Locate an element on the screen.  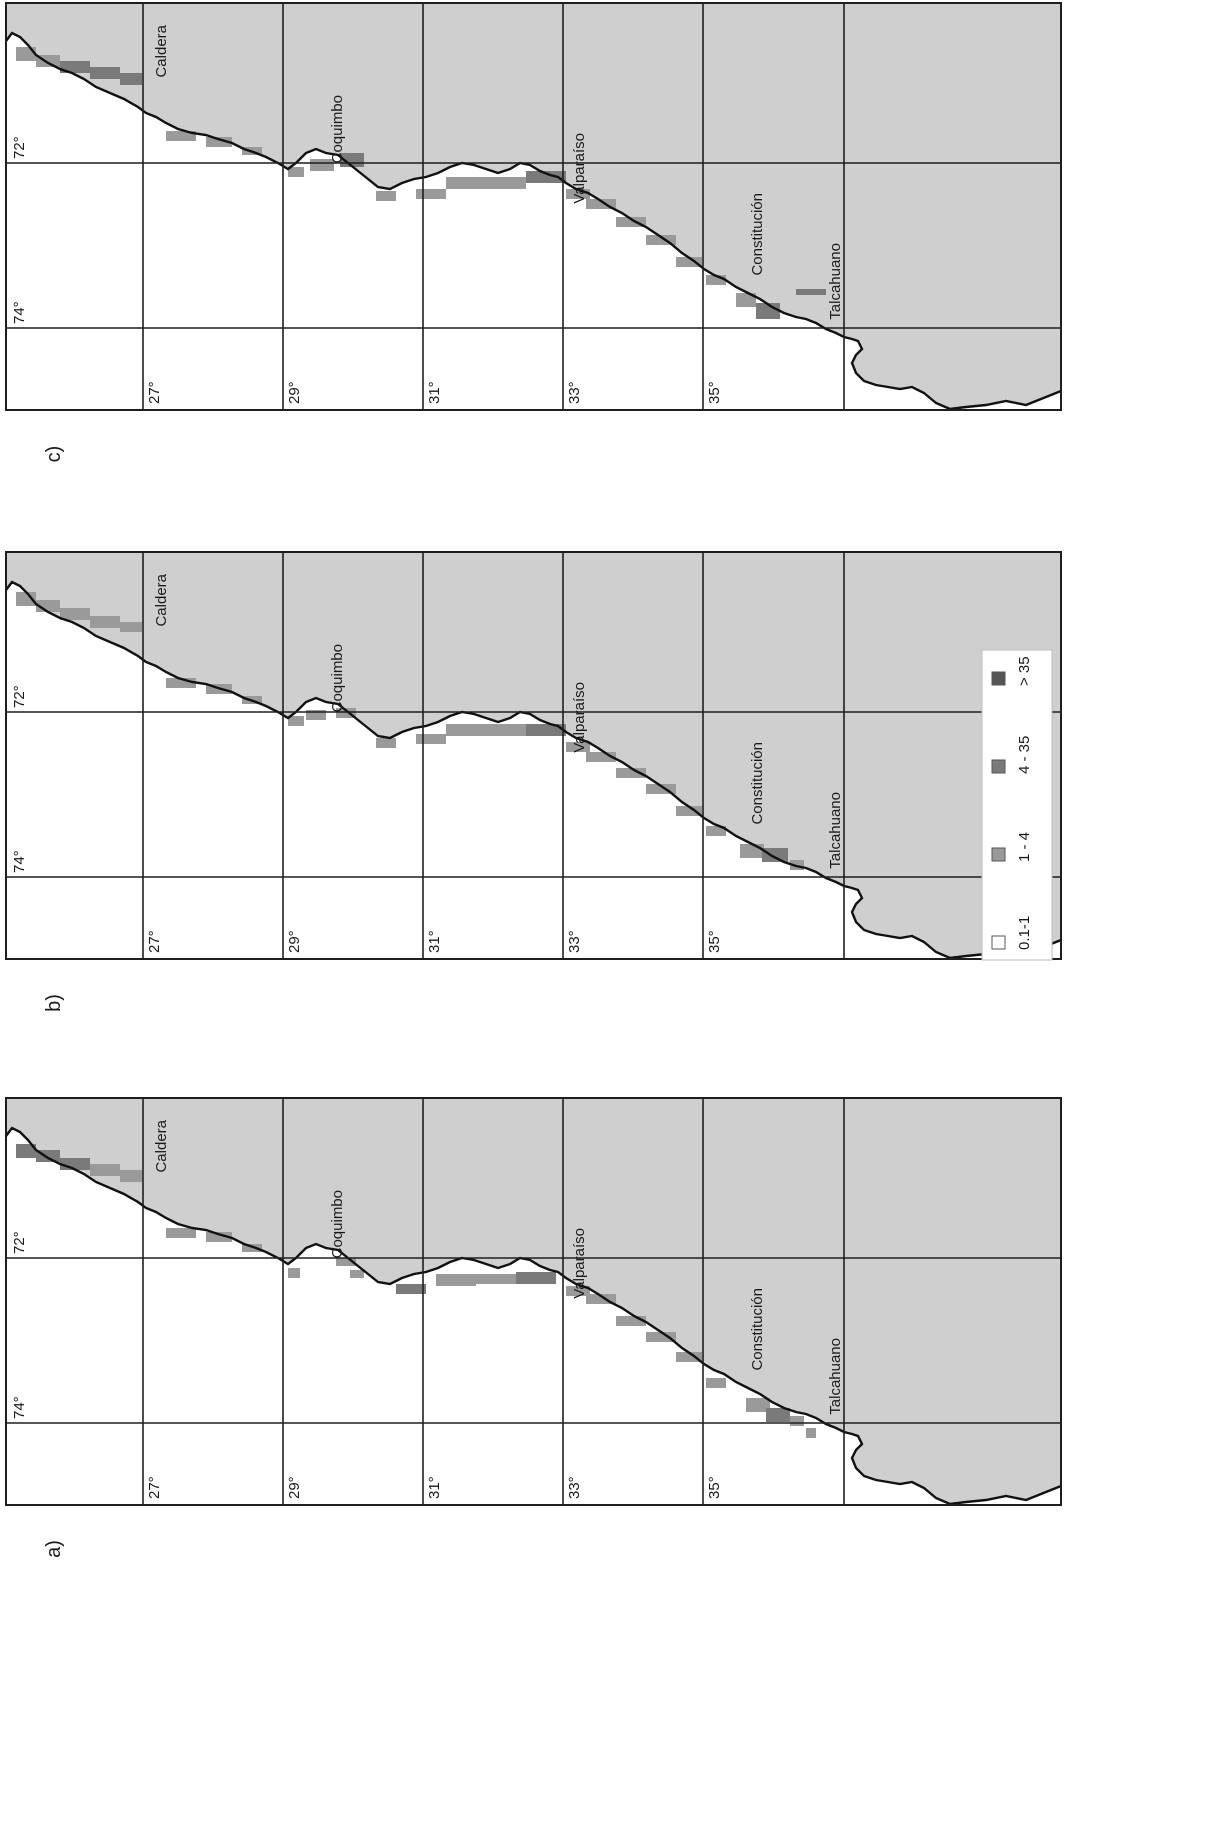
legend-box is located at coordinates (1017, 805).